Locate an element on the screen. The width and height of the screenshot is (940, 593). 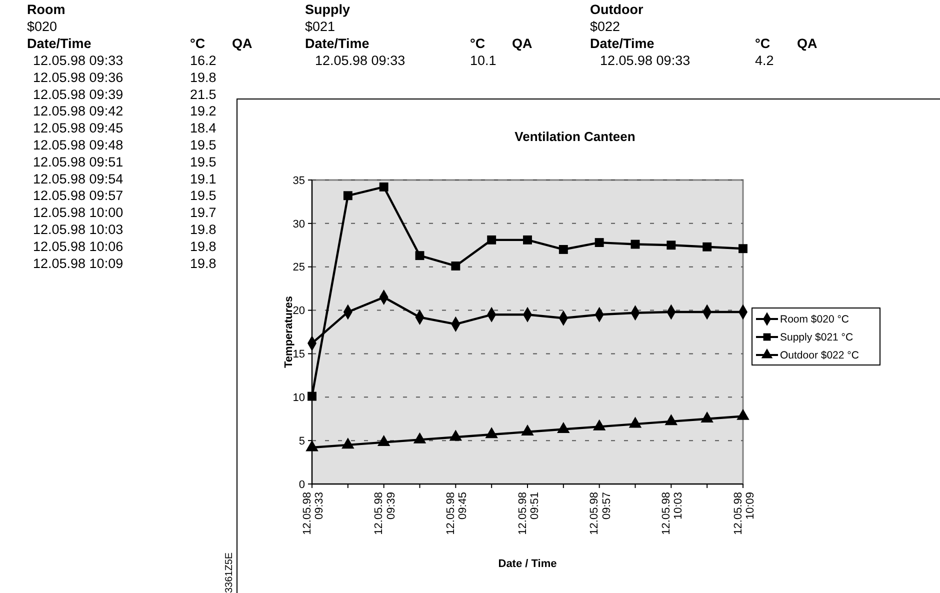
y-tick-label: 25 is located at coordinates (298, 268).